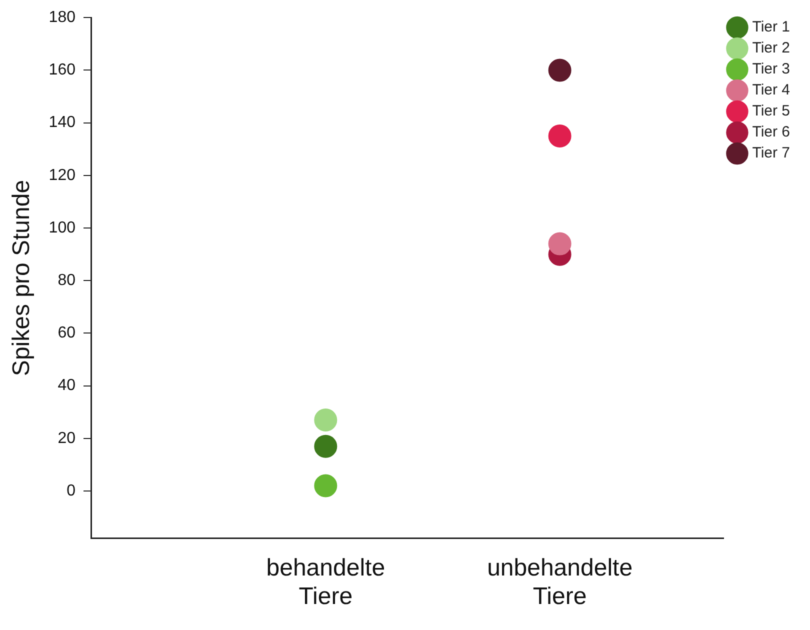  I want to click on x-tick-label: behandelte Tiere, so click(326, 582).